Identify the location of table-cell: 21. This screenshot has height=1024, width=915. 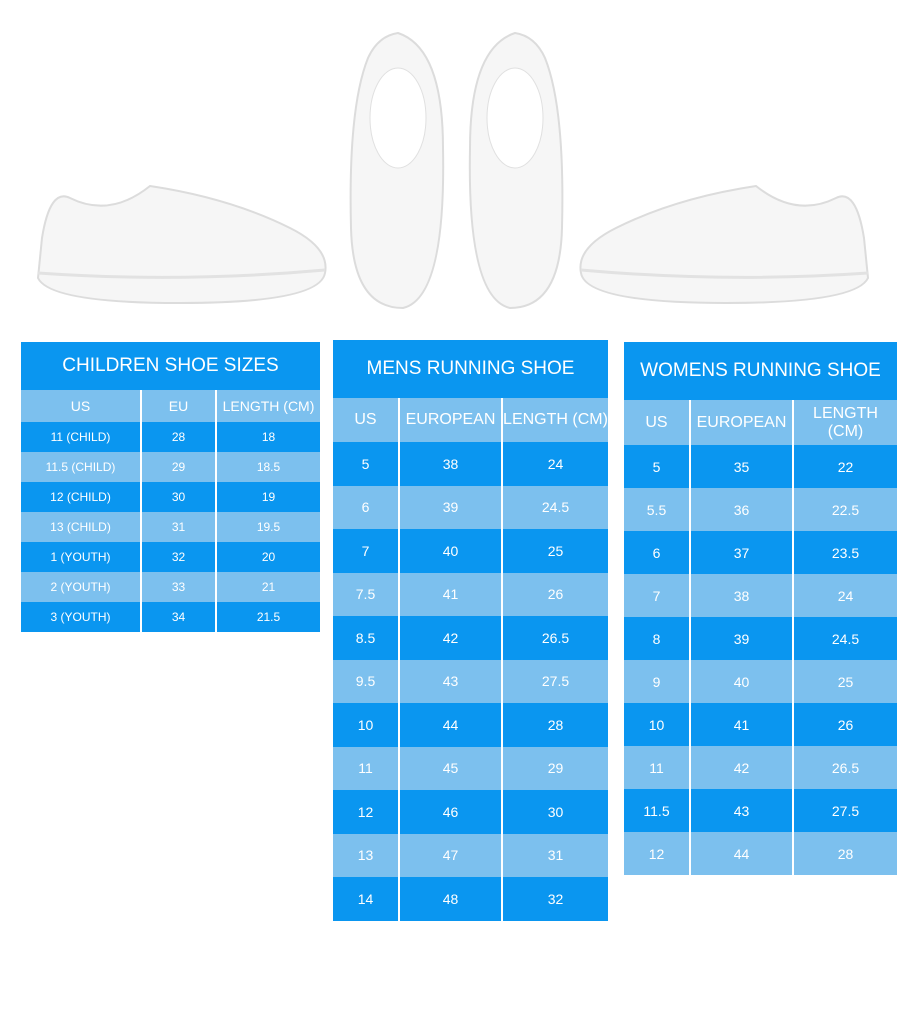
(267, 587).